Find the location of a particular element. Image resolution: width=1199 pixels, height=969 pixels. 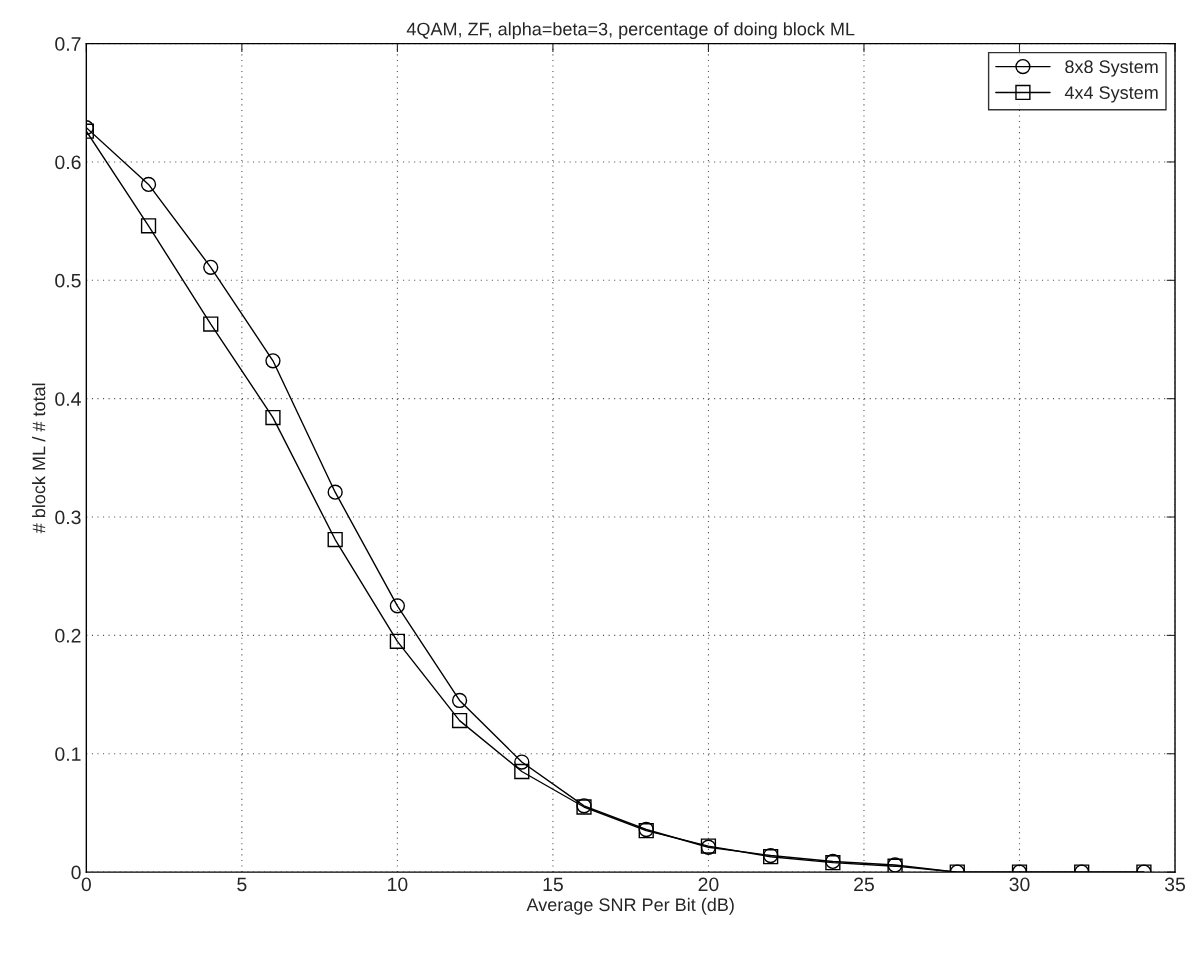

x-tick-label: 35 is located at coordinates (1175, 884).